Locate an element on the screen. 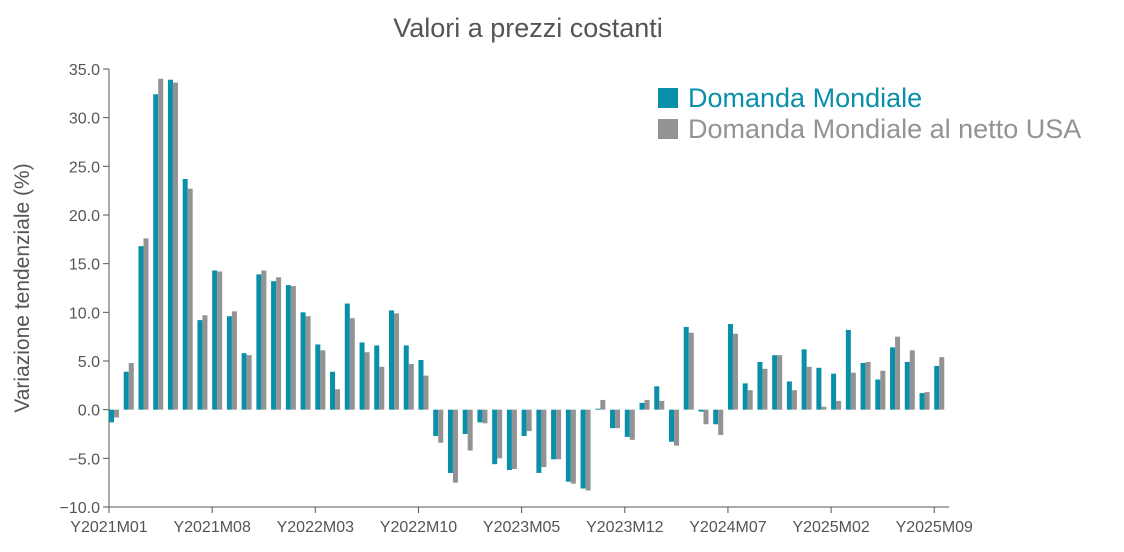 The height and width of the screenshot is (552, 1124). legend-label-domanda-mondiale-netto-usa: Domanda Mondiale al netto USA is located at coordinates (884, 129).